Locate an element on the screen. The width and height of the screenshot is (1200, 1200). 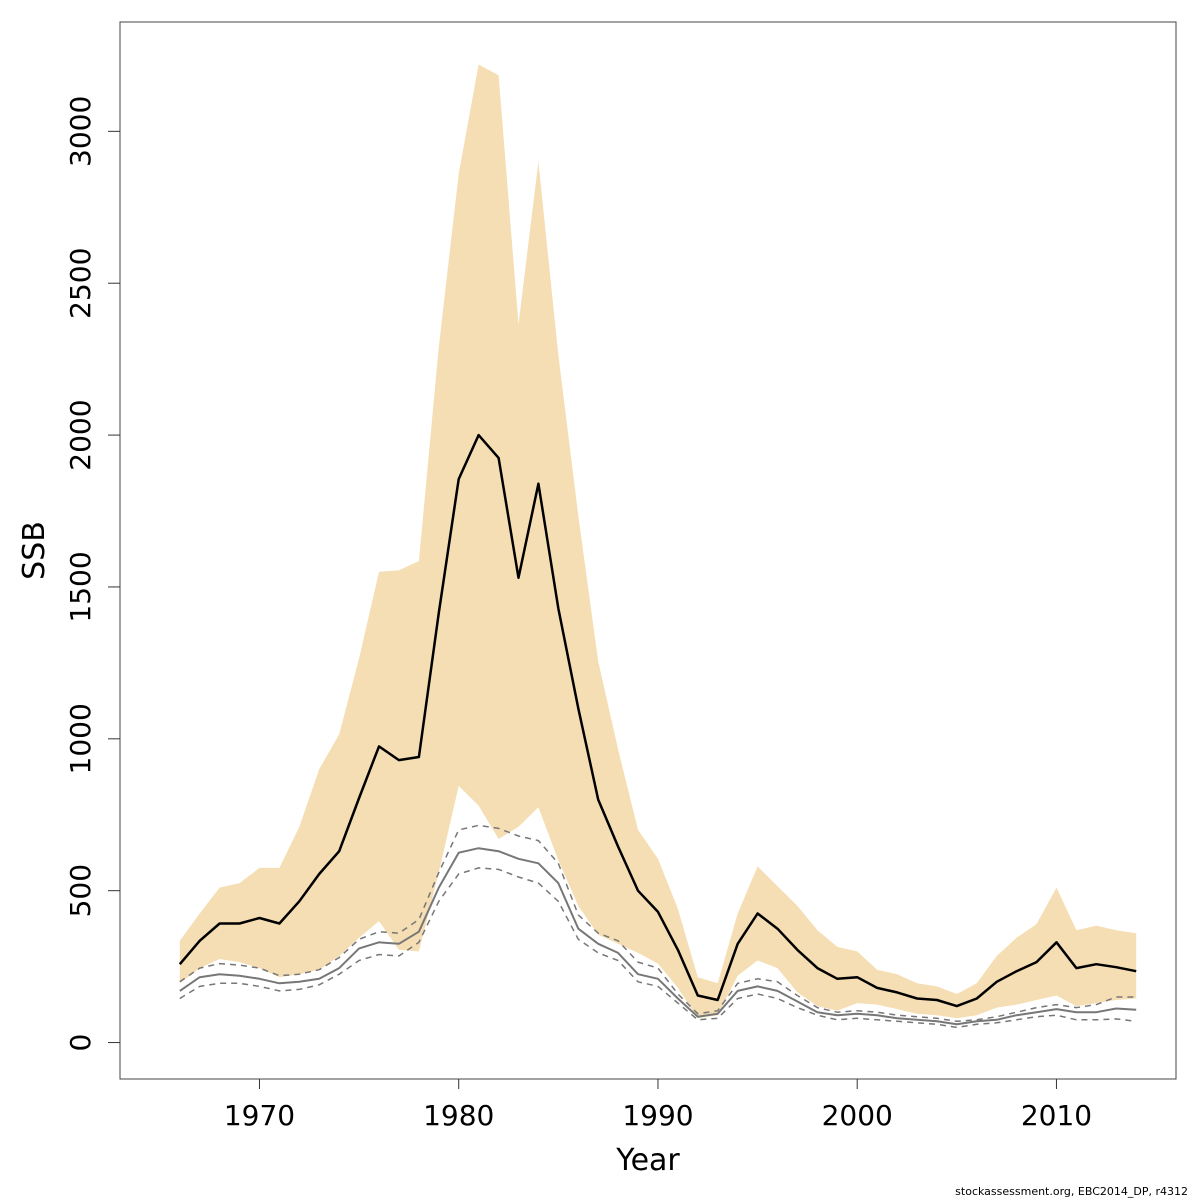
y-tick-label: 1500 is located at coordinates (80, 586).